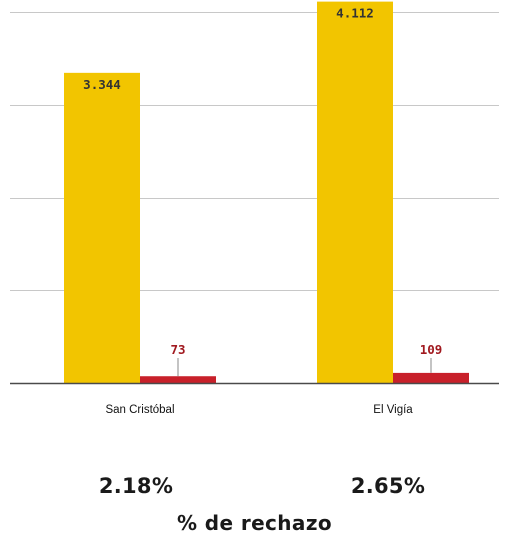 The width and height of the screenshot is (509, 537). What do you see at coordinates (393, 410) in the screenshot?
I see `x-tick-label: El Vigía` at bounding box center [393, 410].